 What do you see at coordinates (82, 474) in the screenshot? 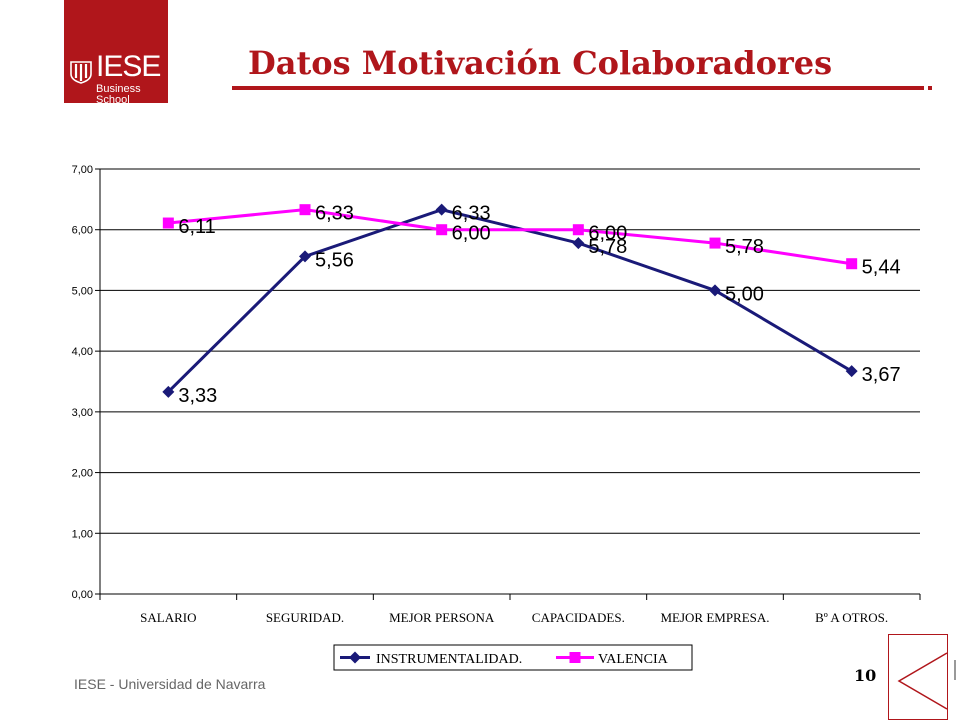
I see `y-tick-label: 2,00` at bounding box center [82, 474].